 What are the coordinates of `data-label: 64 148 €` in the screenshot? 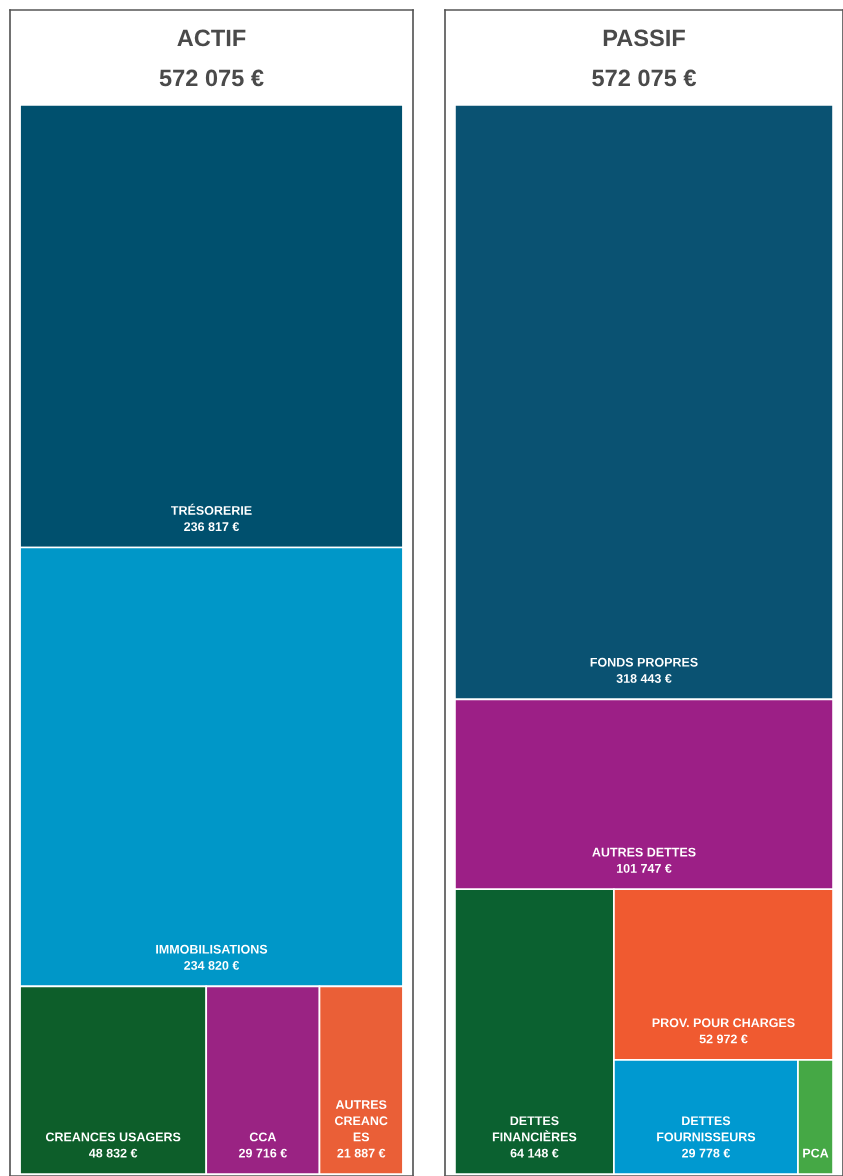 It's located at (534, 1153).